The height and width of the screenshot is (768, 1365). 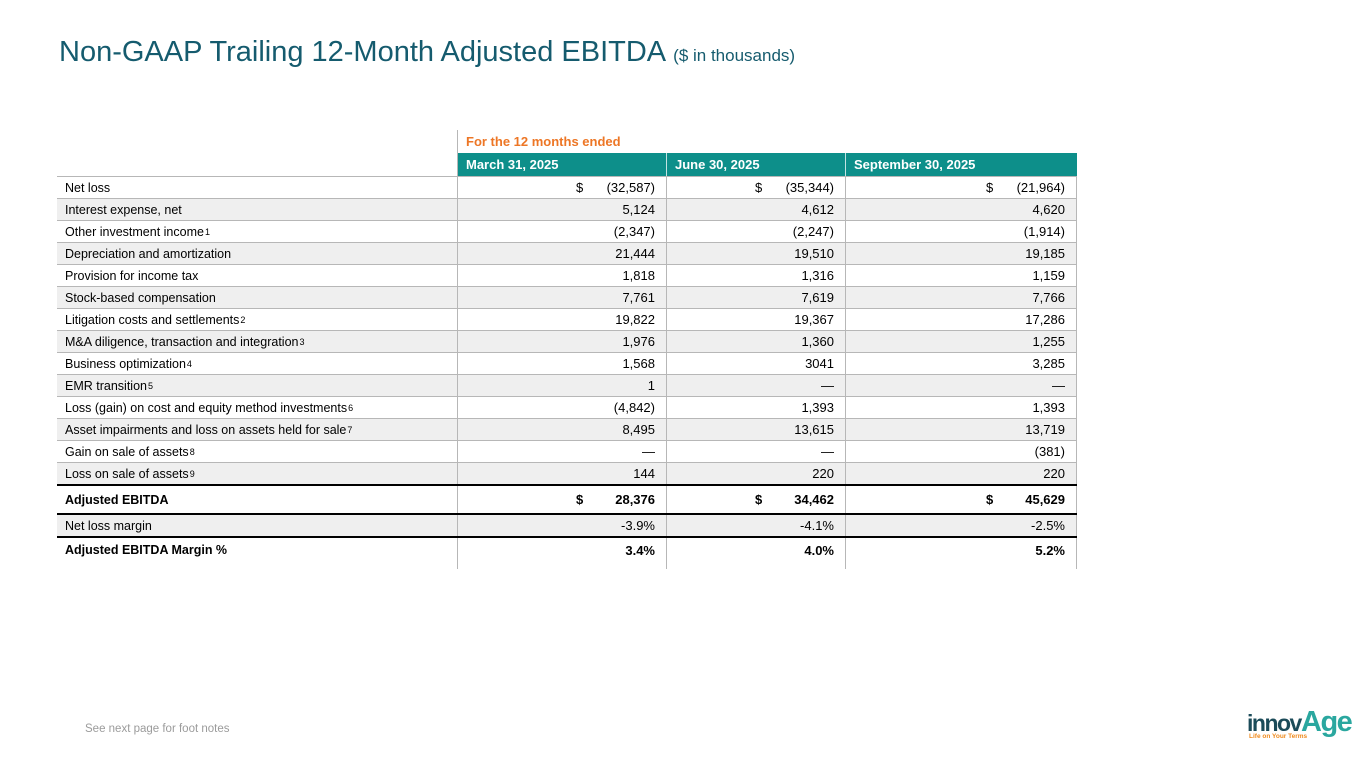 I want to click on value-cell: 17,286, so click(x=961, y=319).